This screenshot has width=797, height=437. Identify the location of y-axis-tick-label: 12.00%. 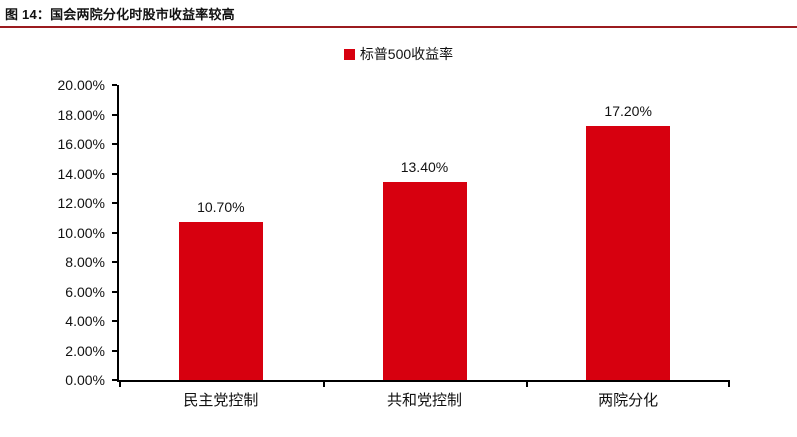
(81, 203).